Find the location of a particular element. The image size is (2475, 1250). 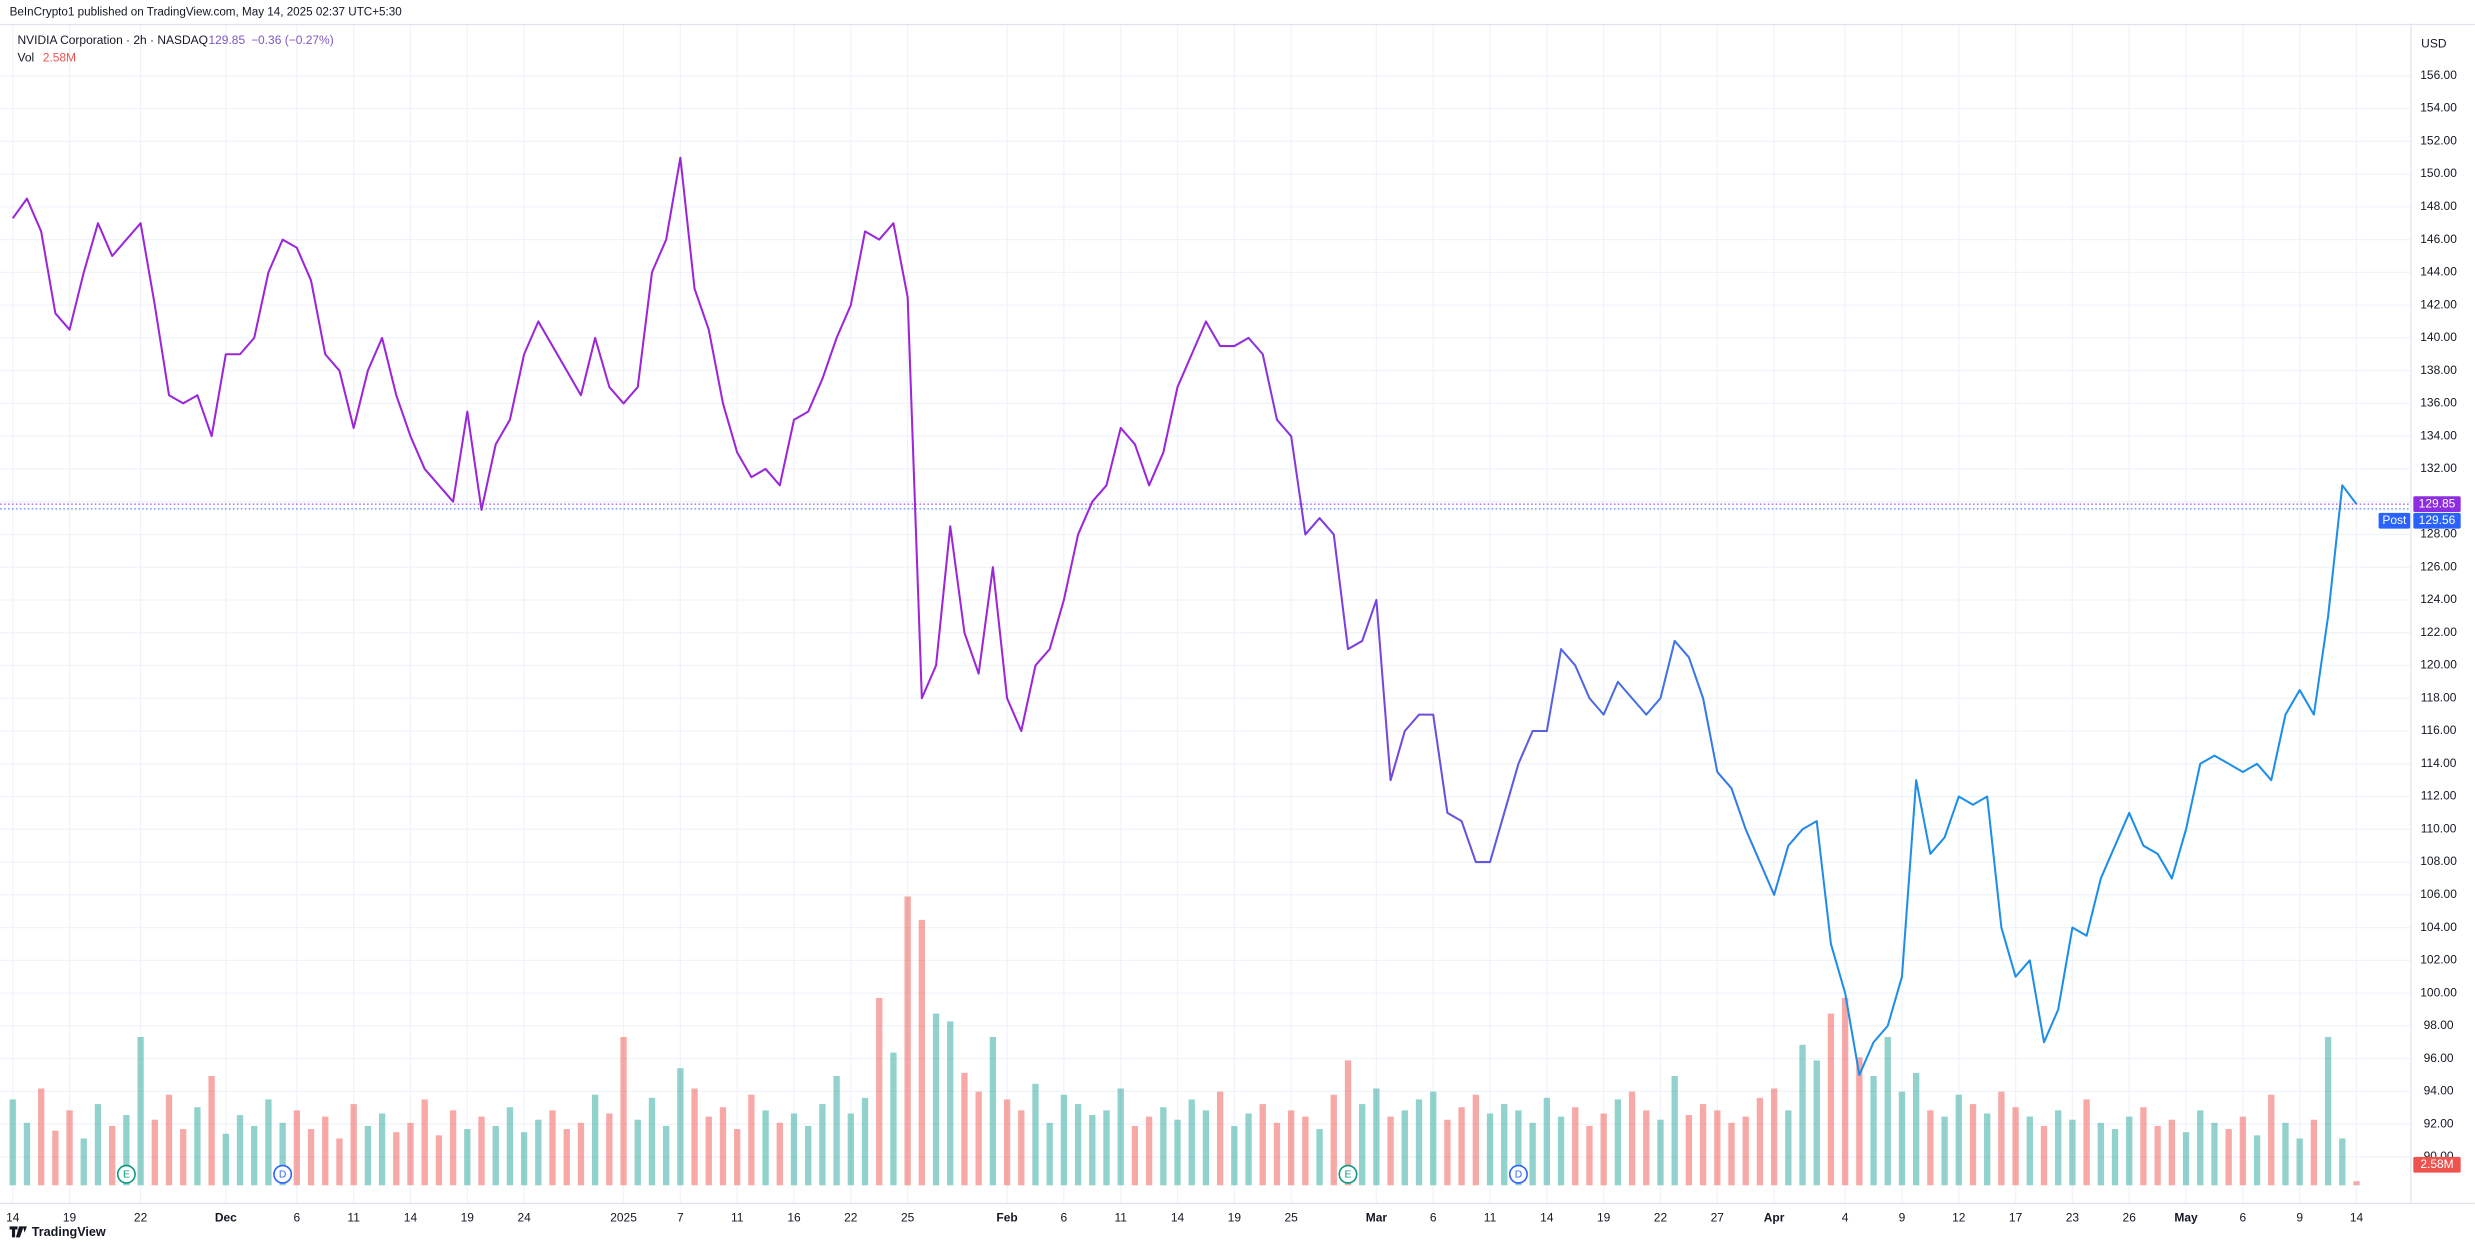

y-tick-label: 154.00 is located at coordinates (2438, 108).